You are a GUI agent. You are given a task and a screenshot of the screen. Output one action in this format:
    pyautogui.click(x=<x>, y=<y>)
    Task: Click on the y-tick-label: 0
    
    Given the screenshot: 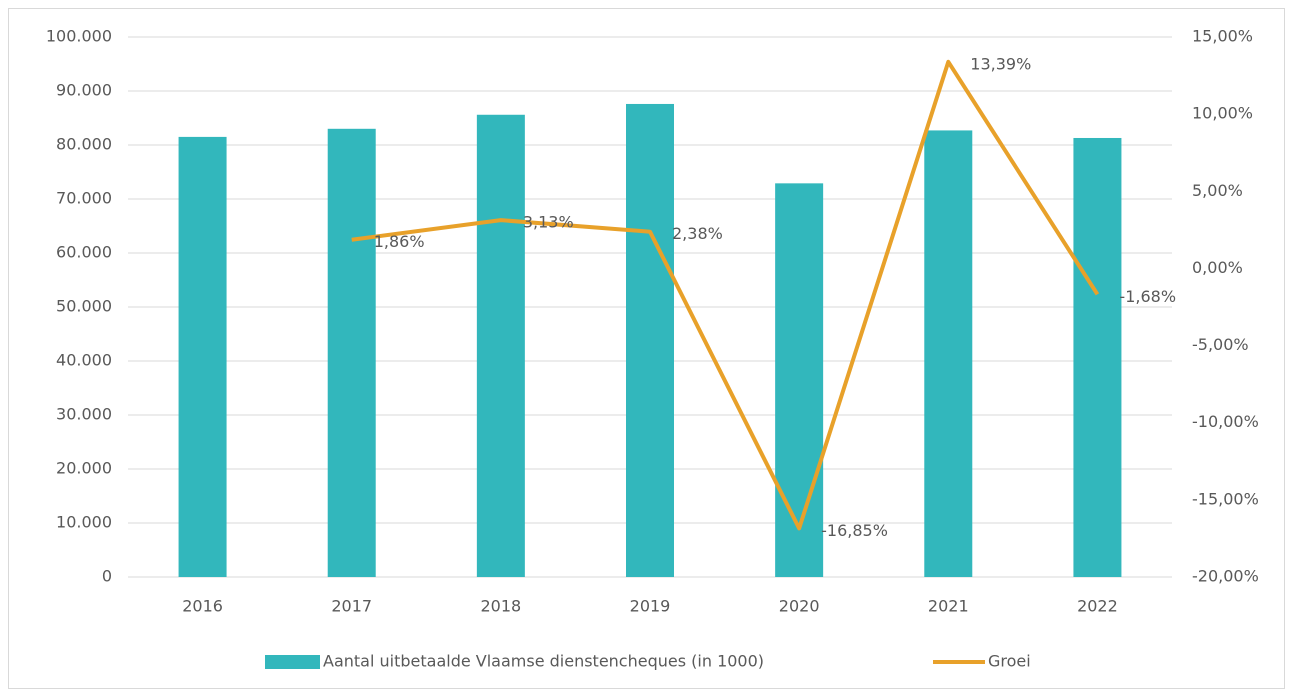 What is the action you would take?
    pyautogui.click(x=107, y=576)
    